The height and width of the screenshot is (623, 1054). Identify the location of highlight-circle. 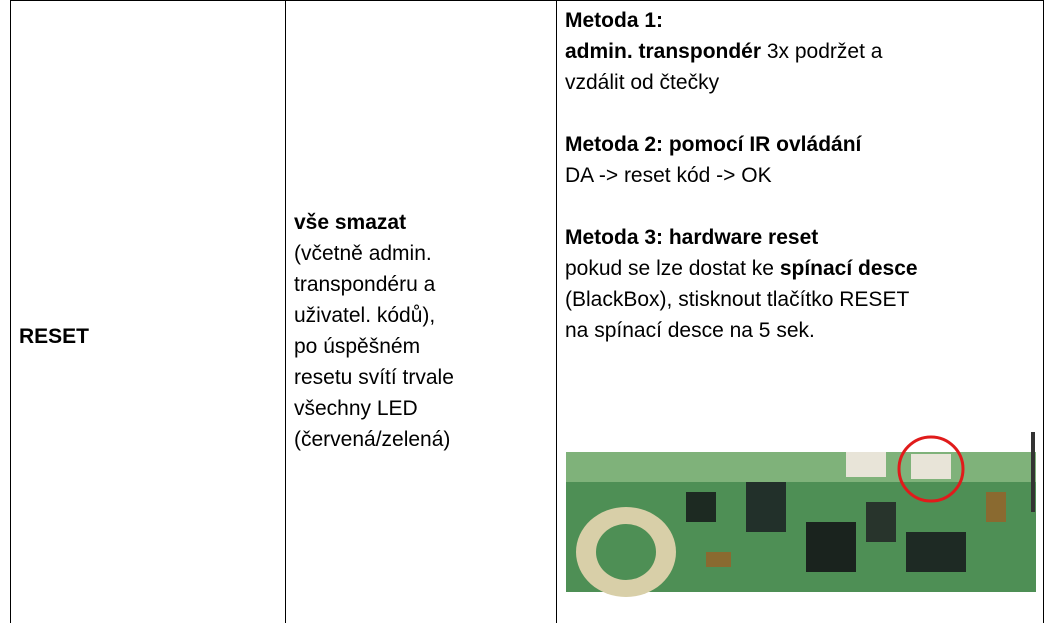
(931, 469).